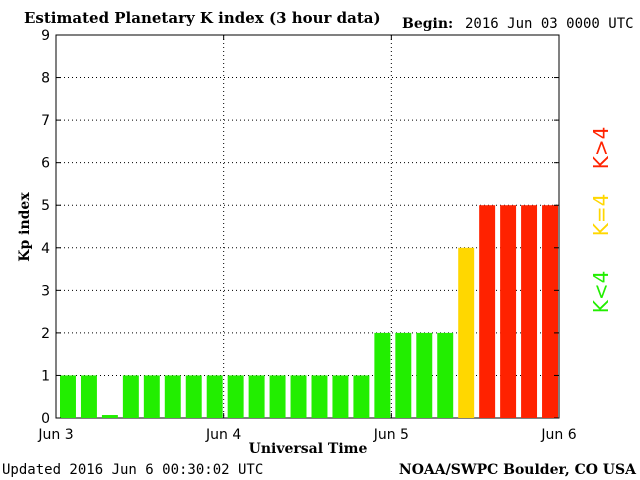 The image size is (640, 480). Describe the element at coordinates (518, 470) in the screenshot. I see `credit-text: NOAA/SWPC Boulder, CO USA` at that location.